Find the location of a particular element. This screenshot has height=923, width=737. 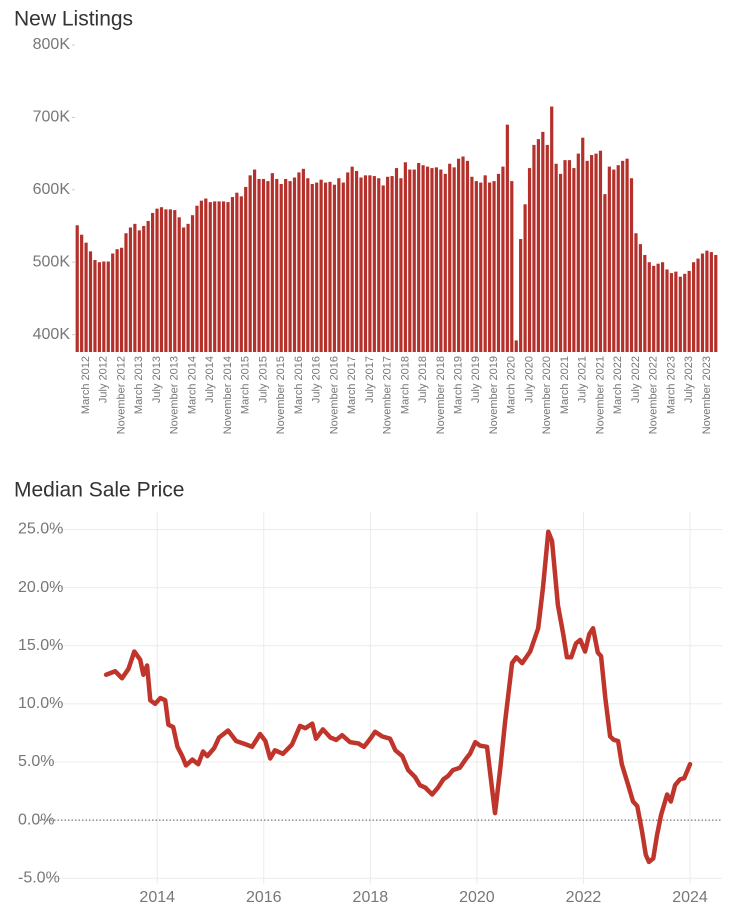

x-tick-label: July 2014 is located at coordinates (210, 379).